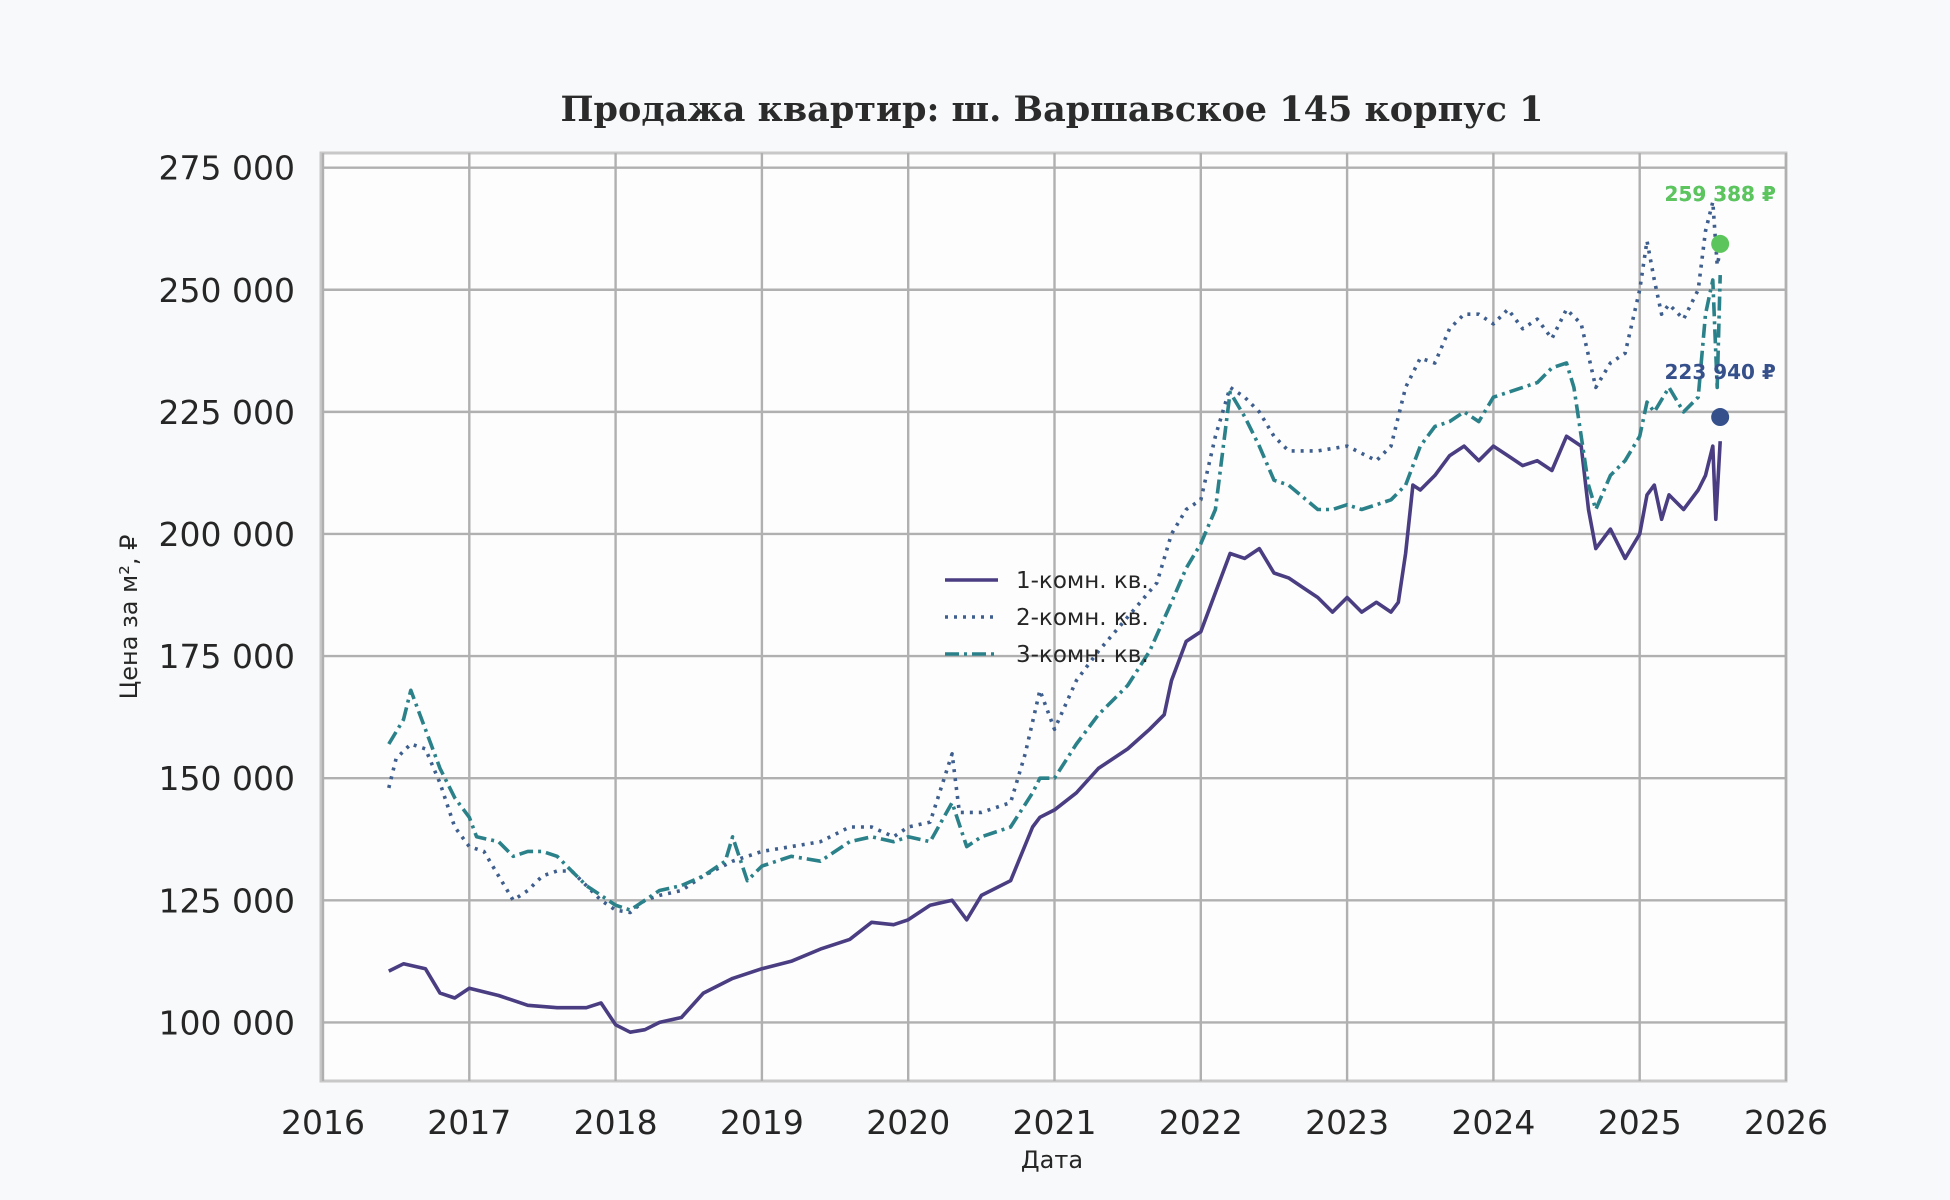  What do you see at coordinates (1719, 372) in the screenshot?
I see `value-annotation: 223 940 ₽` at bounding box center [1719, 372].